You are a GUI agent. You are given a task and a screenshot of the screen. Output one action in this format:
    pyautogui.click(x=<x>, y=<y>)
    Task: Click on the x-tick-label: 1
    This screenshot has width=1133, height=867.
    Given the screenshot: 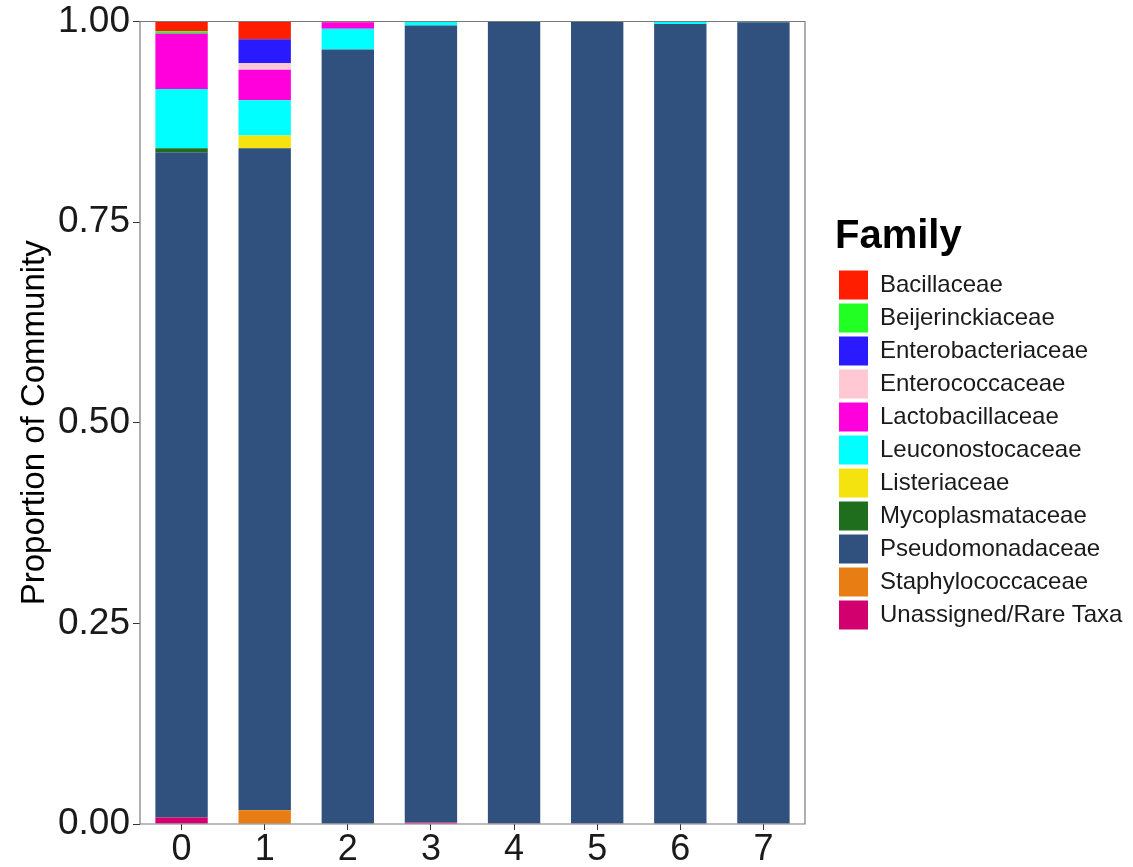 What is the action you would take?
    pyautogui.click(x=264, y=846)
    